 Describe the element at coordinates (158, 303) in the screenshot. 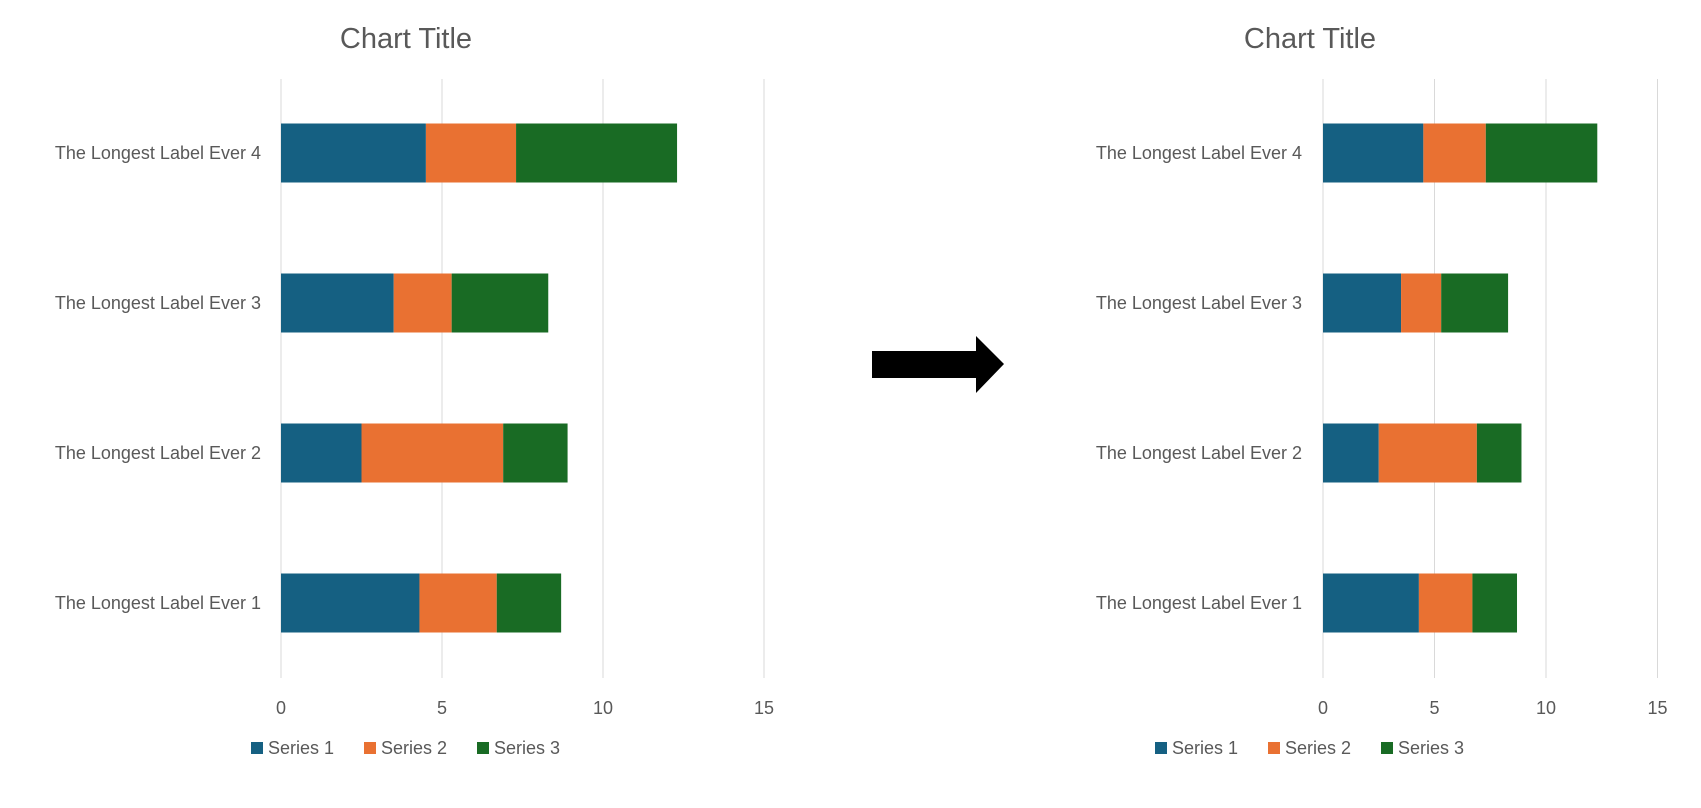

I see `chart-before-category-label: The Longest Label Ever 3` at that location.